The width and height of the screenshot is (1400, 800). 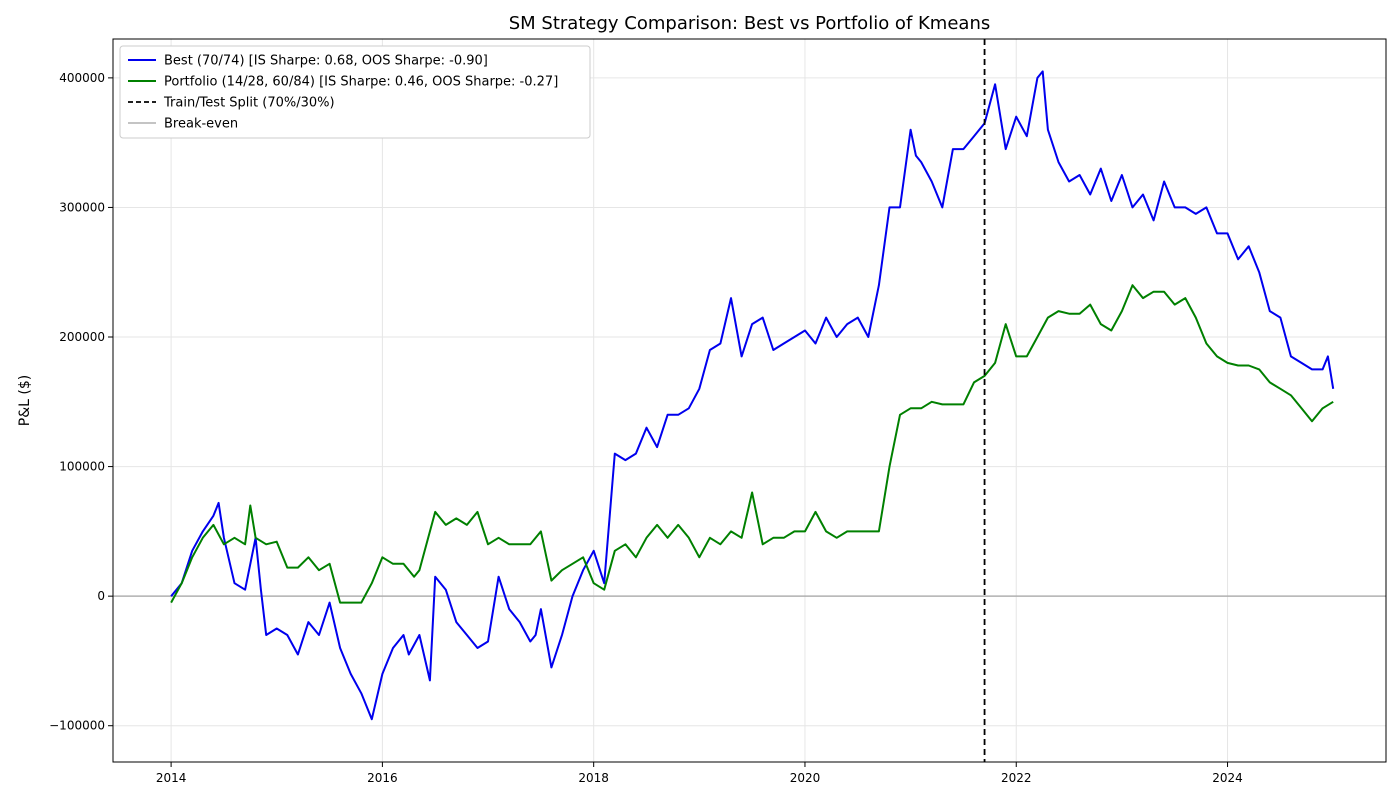 I want to click on y-tick-label: 200000, so click(x=82, y=337).